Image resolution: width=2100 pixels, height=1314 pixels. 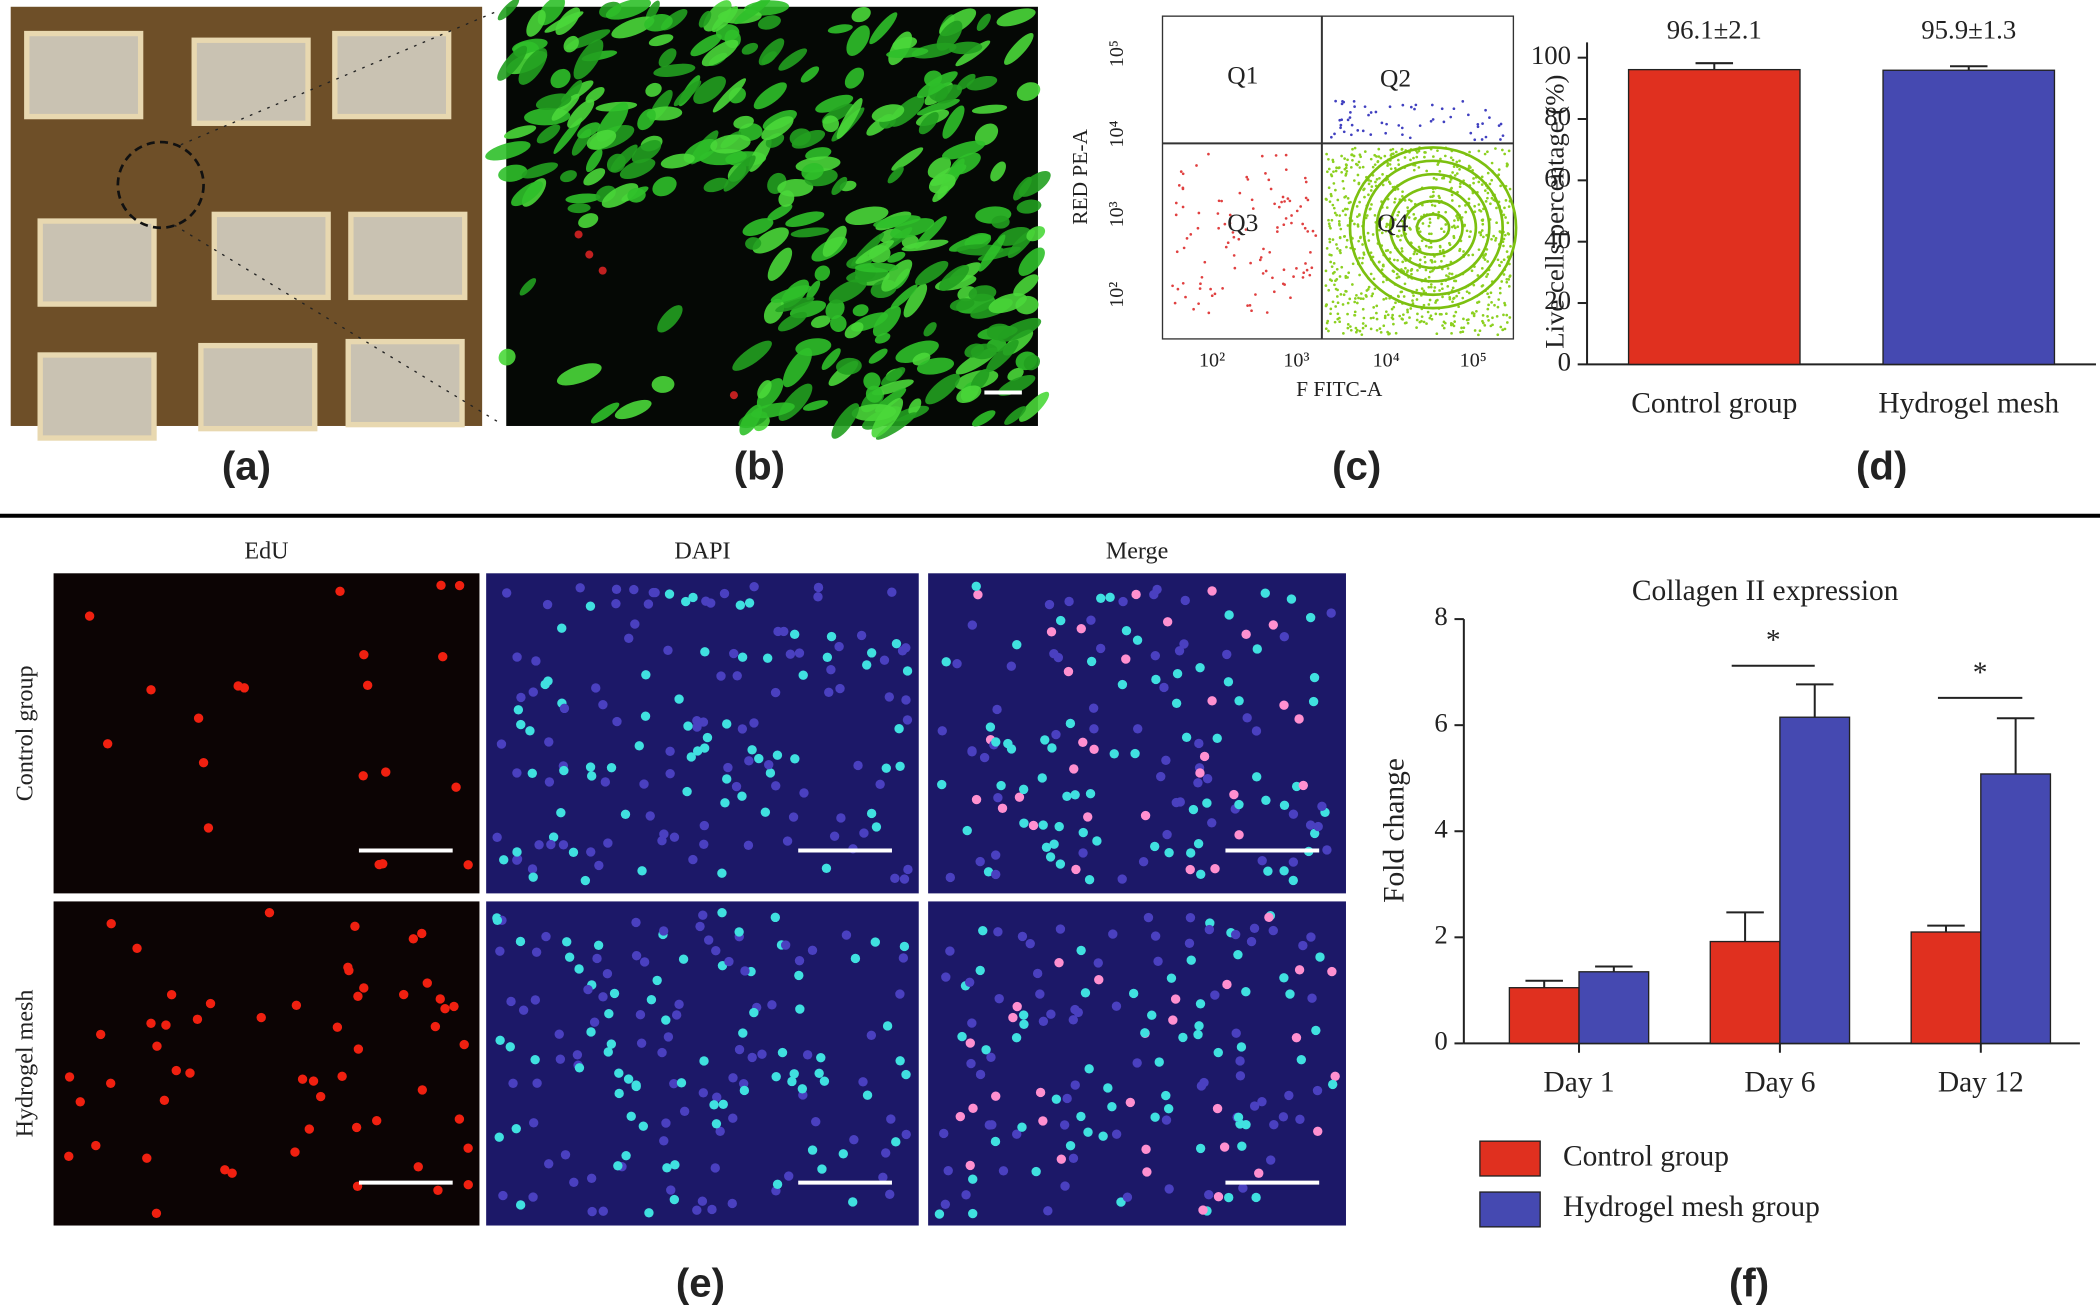 I want to click on y-tick-label: 80, so click(x=1557, y=116).